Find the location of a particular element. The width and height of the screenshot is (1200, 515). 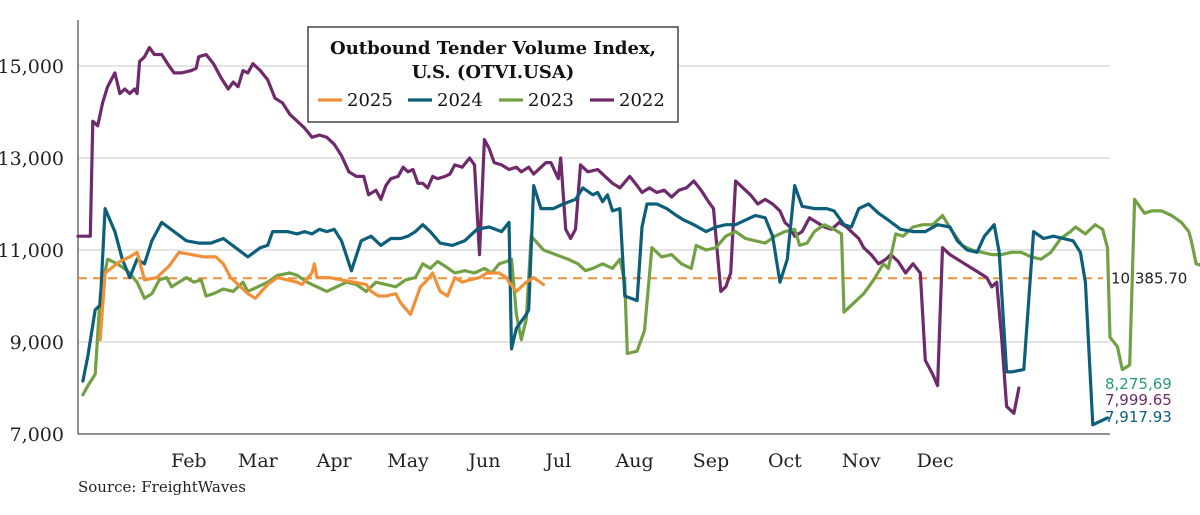

legend-label-2024: 2024 is located at coordinates (460, 100).